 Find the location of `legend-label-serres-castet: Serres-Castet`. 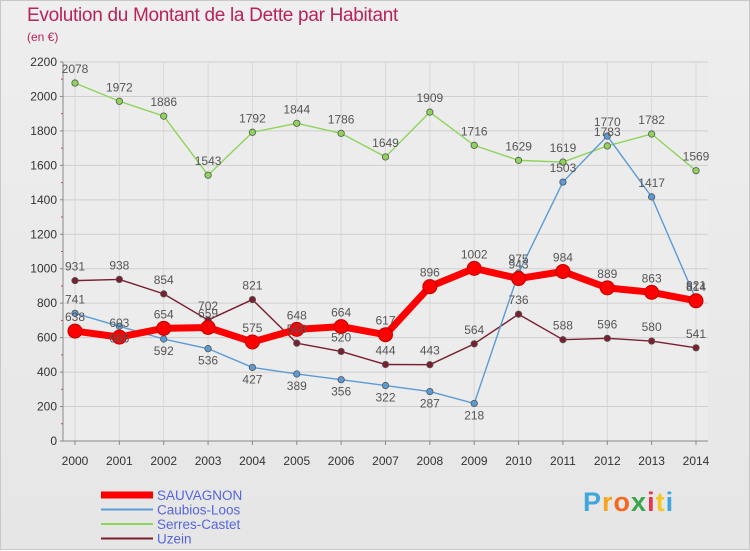

legend-label-serres-castet: Serres-Castet is located at coordinates (199, 524).